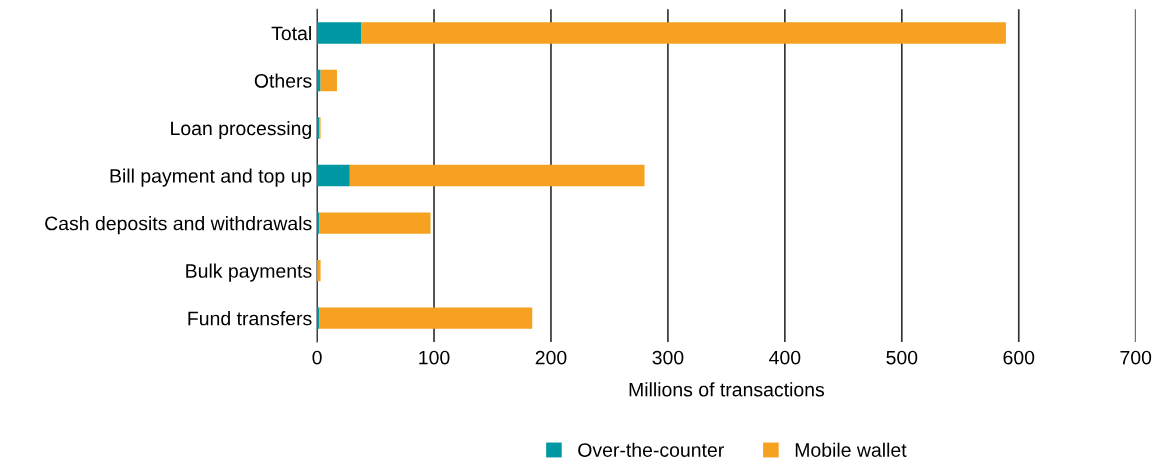  What do you see at coordinates (668, 357) in the screenshot?
I see `x-tick-label: 300` at bounding box center [668, 357].